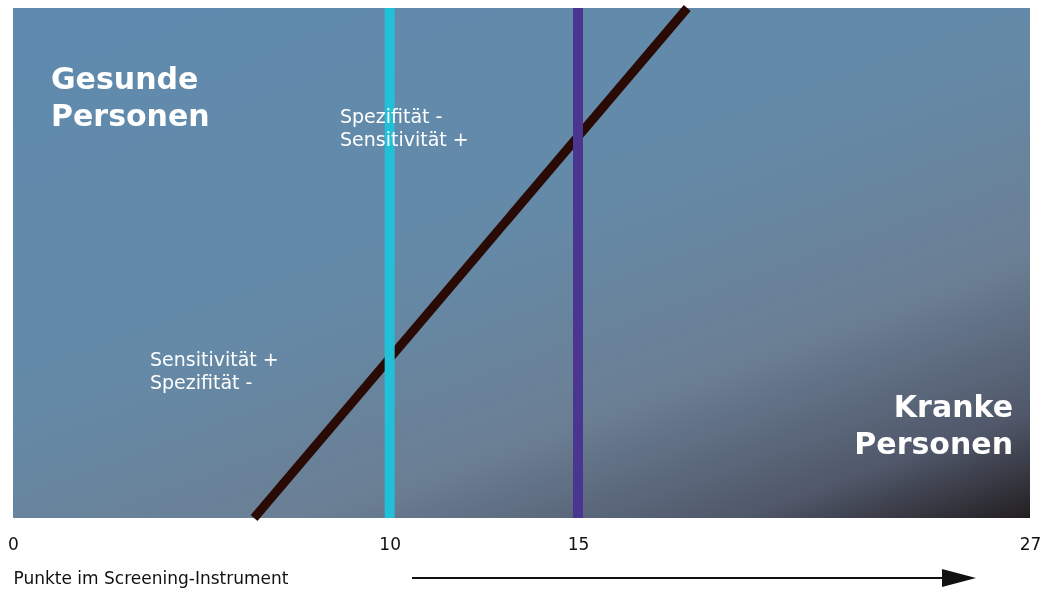 This screenshot has width=1040, height=591. What do you see at coordinates (13, 543) in the screenshot?
I see `x-tick-label: 0` at bounding box center [13, 543].